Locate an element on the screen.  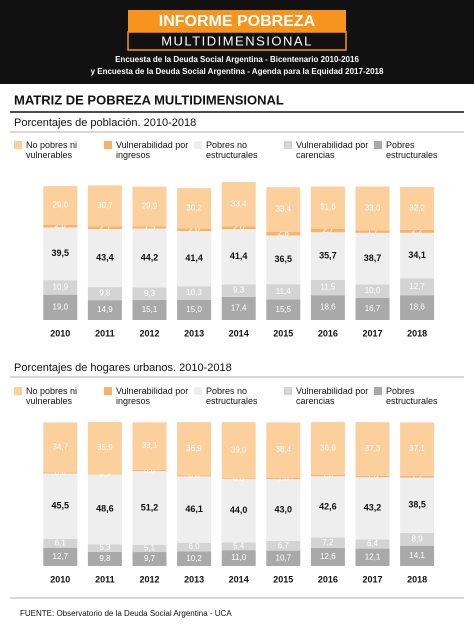
legend-label: Vulnerabilidad por ingresos is located at coordinates (152, 396).